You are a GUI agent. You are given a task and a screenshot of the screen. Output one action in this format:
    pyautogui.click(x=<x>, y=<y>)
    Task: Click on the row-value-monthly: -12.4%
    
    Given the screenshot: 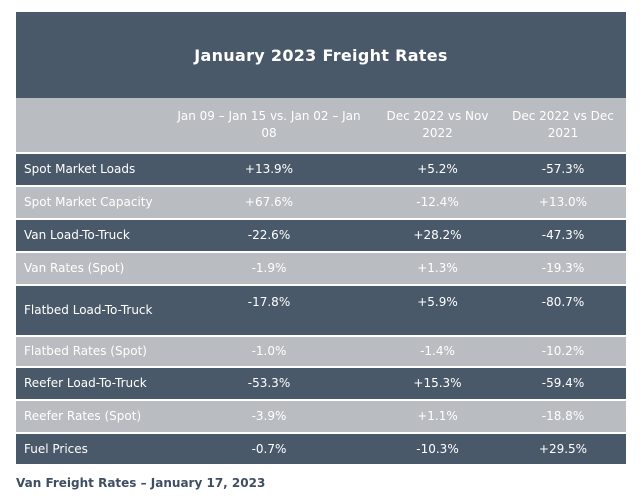 What is the action you would take?
    pyautogui.click(x=437, y=202)
    